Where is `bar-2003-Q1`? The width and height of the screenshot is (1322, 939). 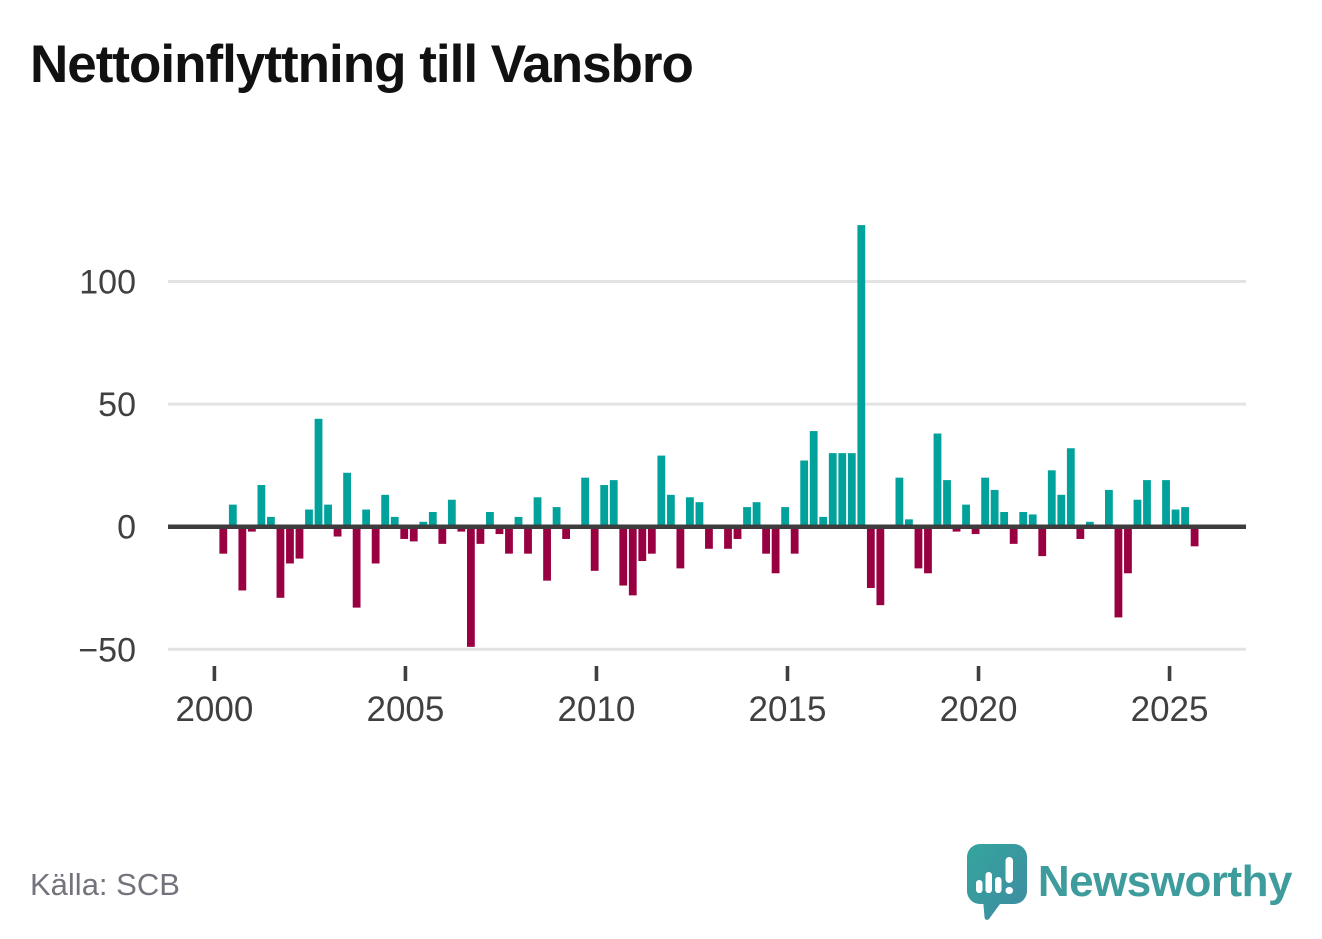 bar-2003-Q1 is located at coordinates (337, 531).